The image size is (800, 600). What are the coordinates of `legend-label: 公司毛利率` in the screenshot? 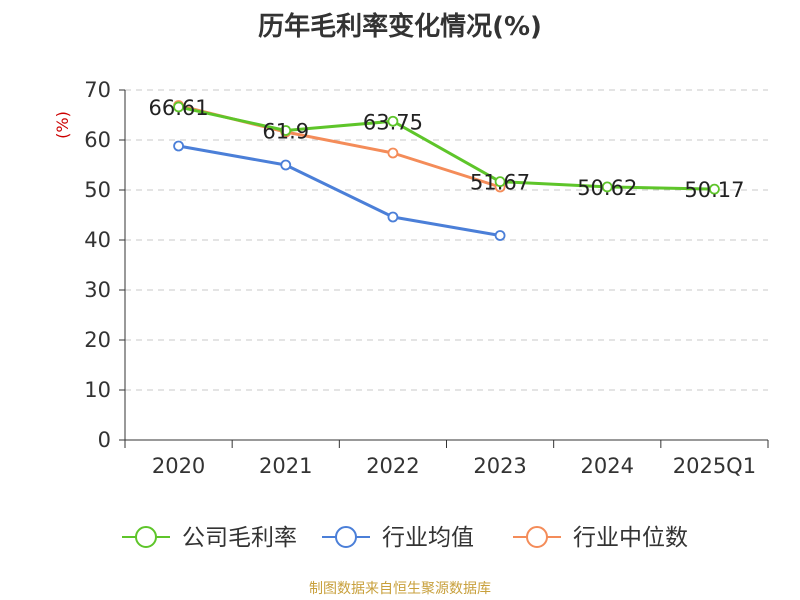 It's located at (239, 538).